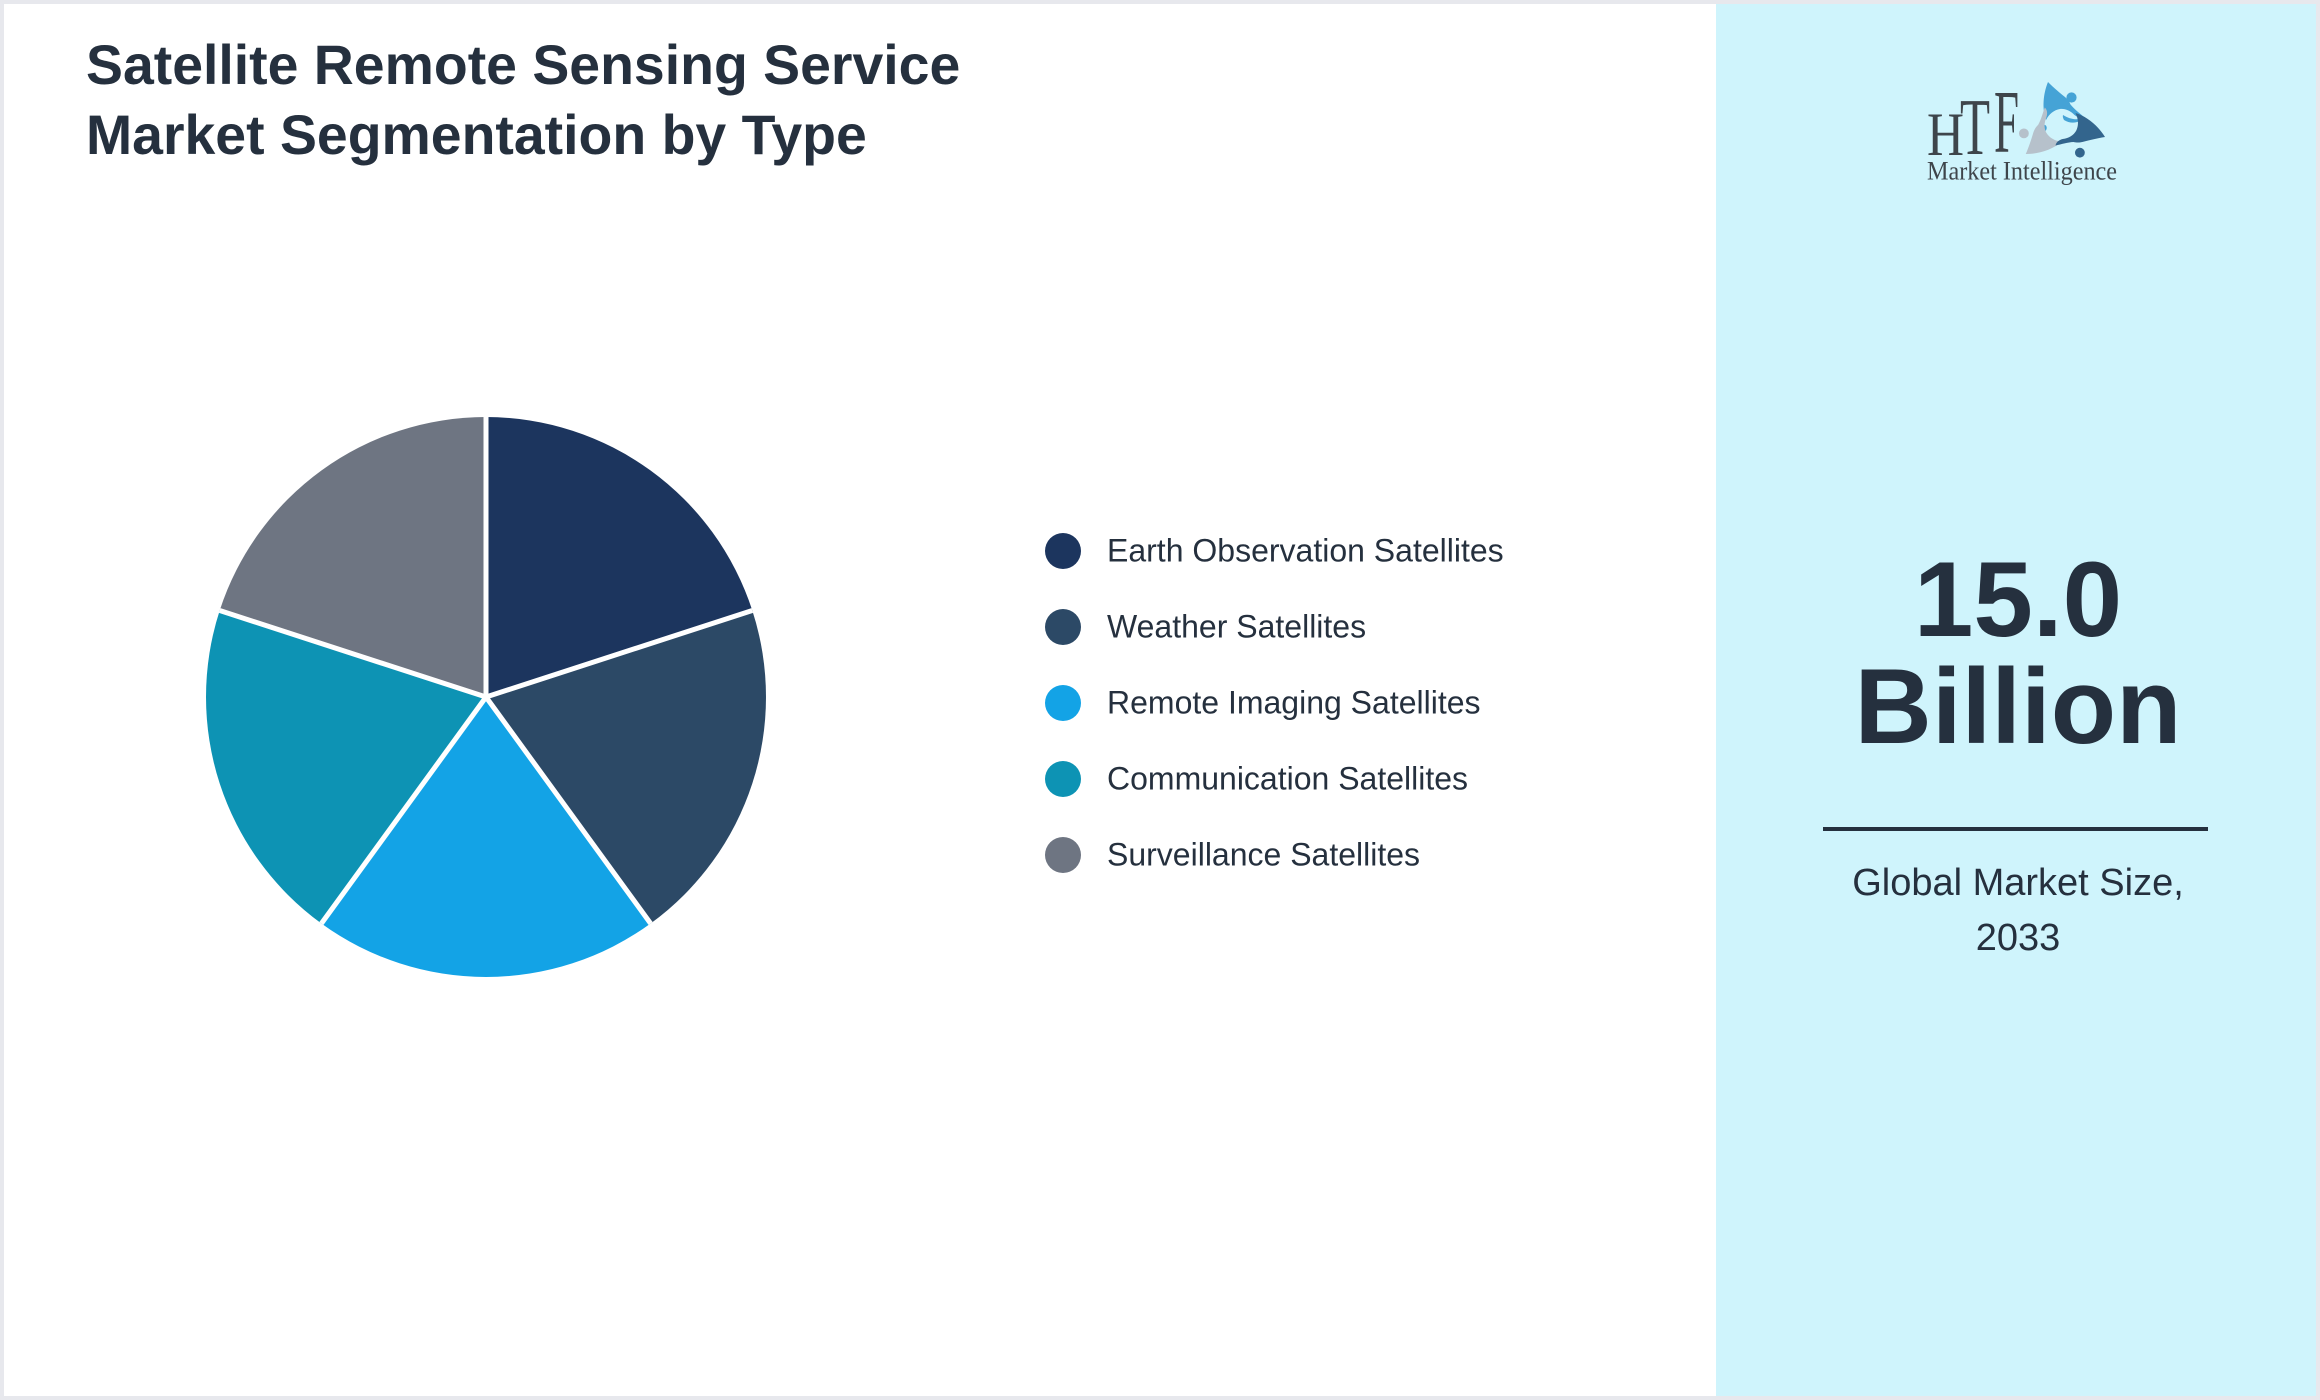 The image size is (2320, 1400). I want to click on svg-text: F, so click(2006, 123).